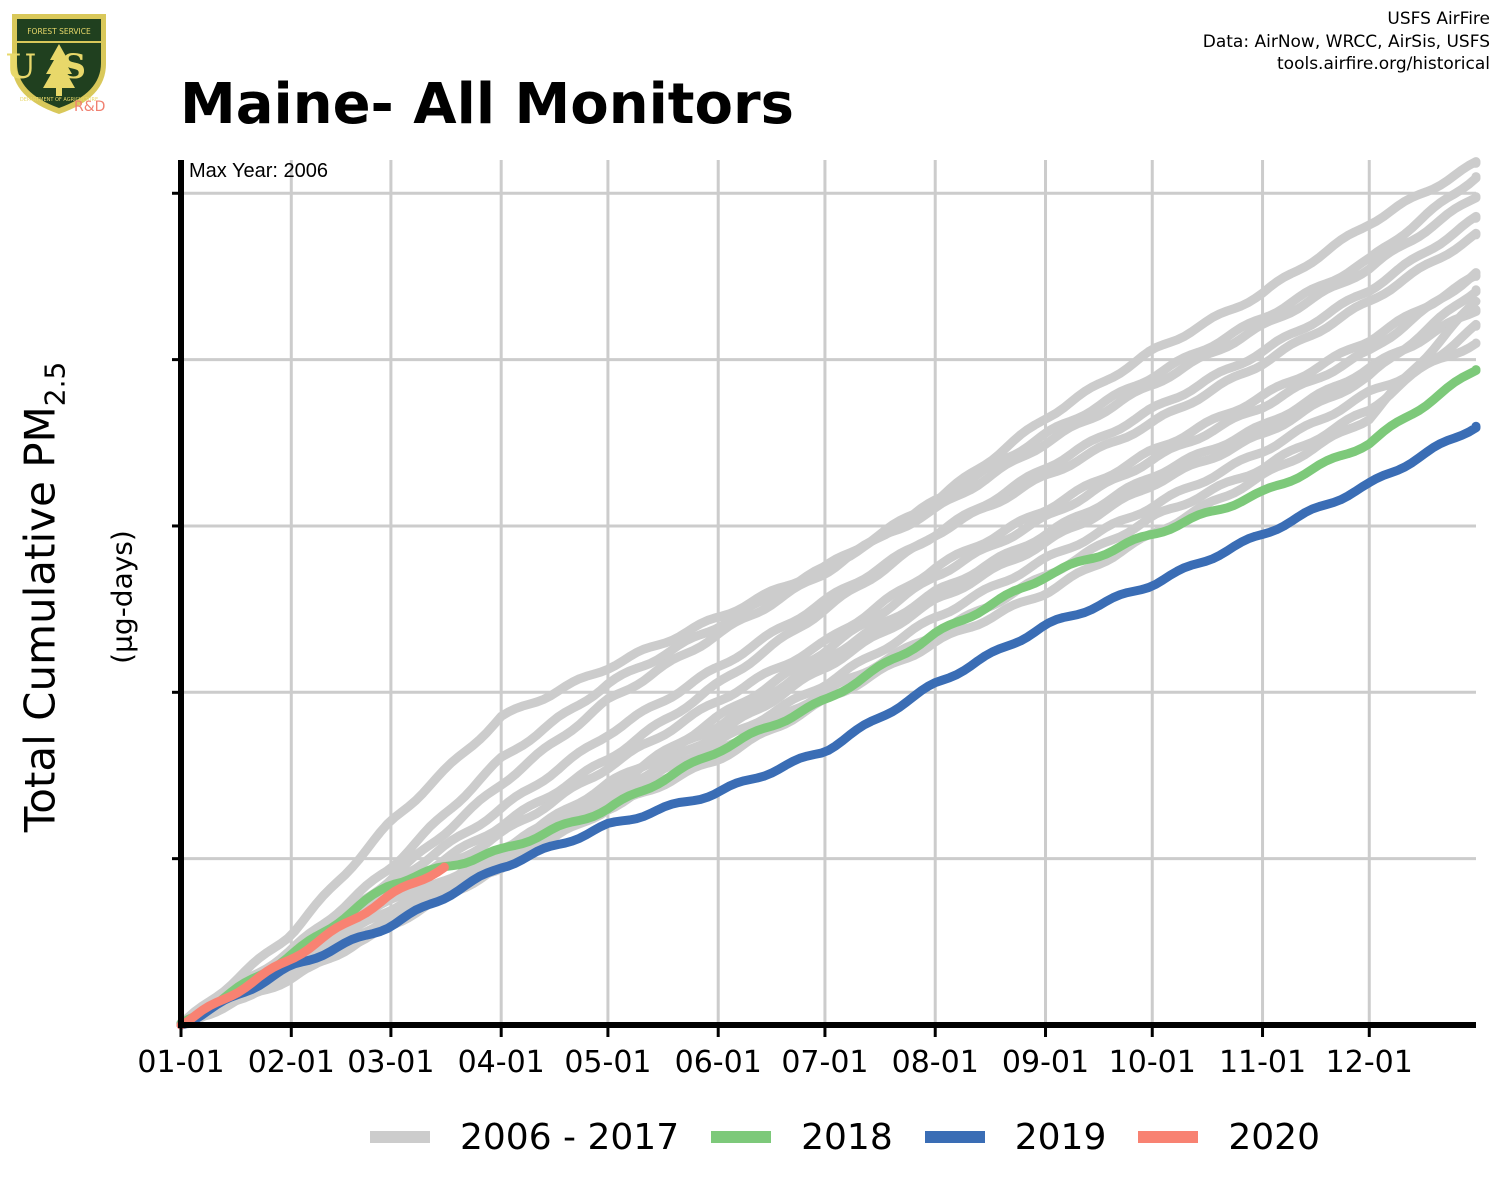 The height and width of the screenshot is (1200, 1500). What do you see at coordinates (180, 1062) in the screenshot?
I see `x-tick-label: 01-01` at bounding box center [180, 1062].